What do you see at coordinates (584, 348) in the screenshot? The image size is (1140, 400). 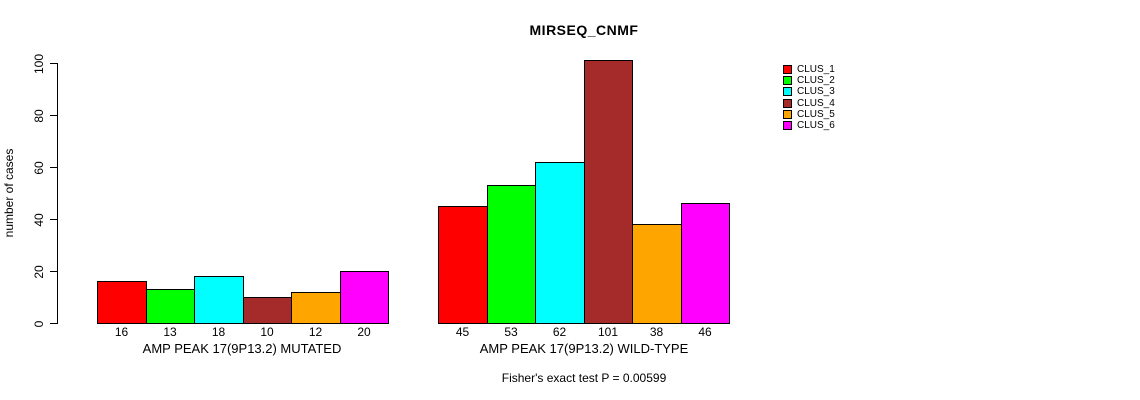 I see `group-label-wild-type: AMP PEAK 17(9P13.2) WILD-TYPE` at bounding box center [584, 348].